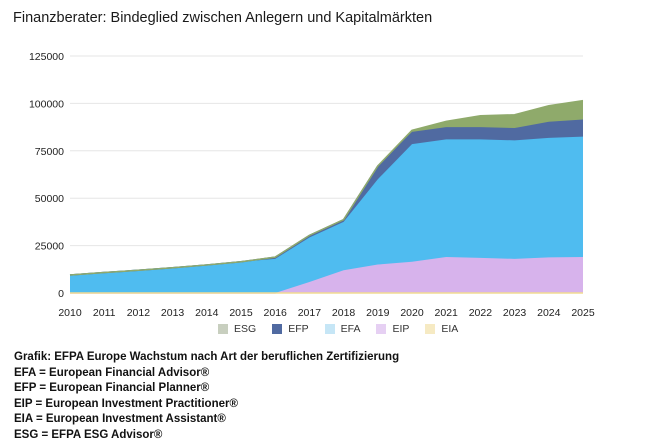 Image resolution: width=650 pixels, height=444 pixels. I want to click on y-tick-label: 50000, so click(49, 199).